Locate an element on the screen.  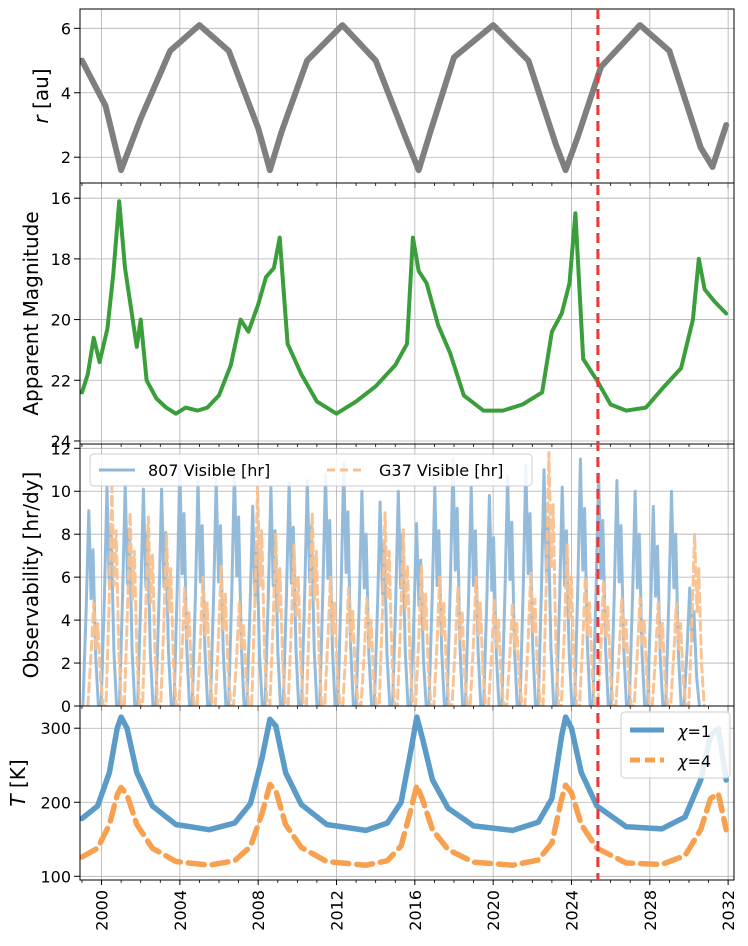
y-tick-label: 100 is located at coordinates (55, 876).